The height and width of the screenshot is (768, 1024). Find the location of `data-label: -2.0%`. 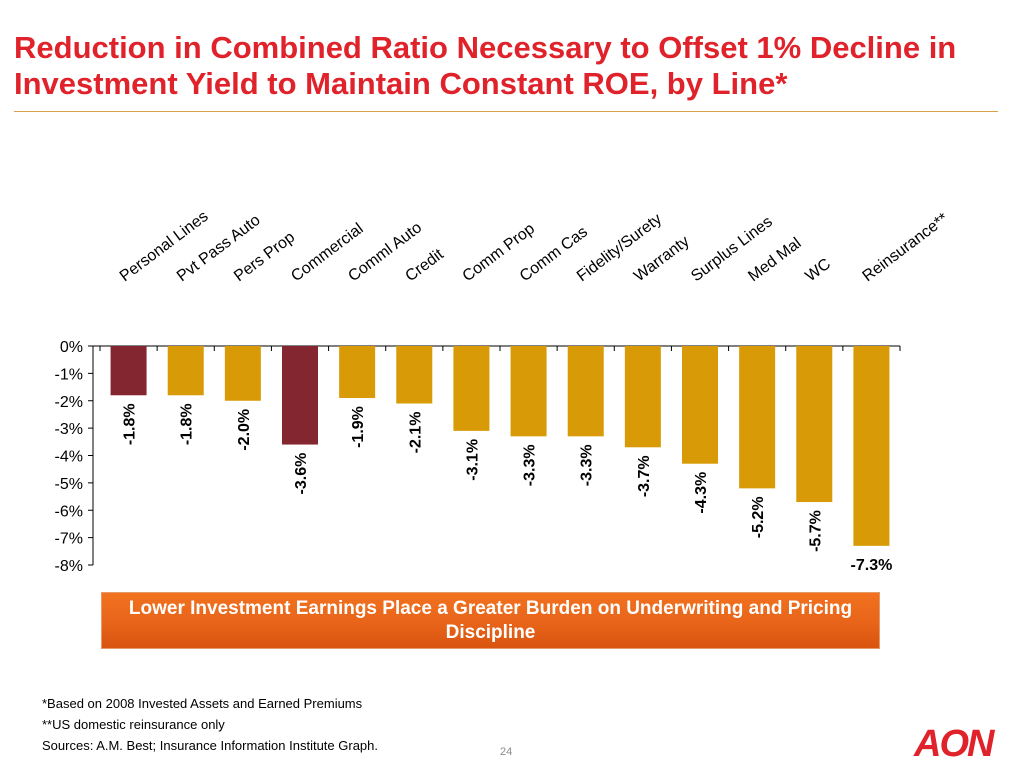

data-label: -2.0% is located at coordinates (244, 430).